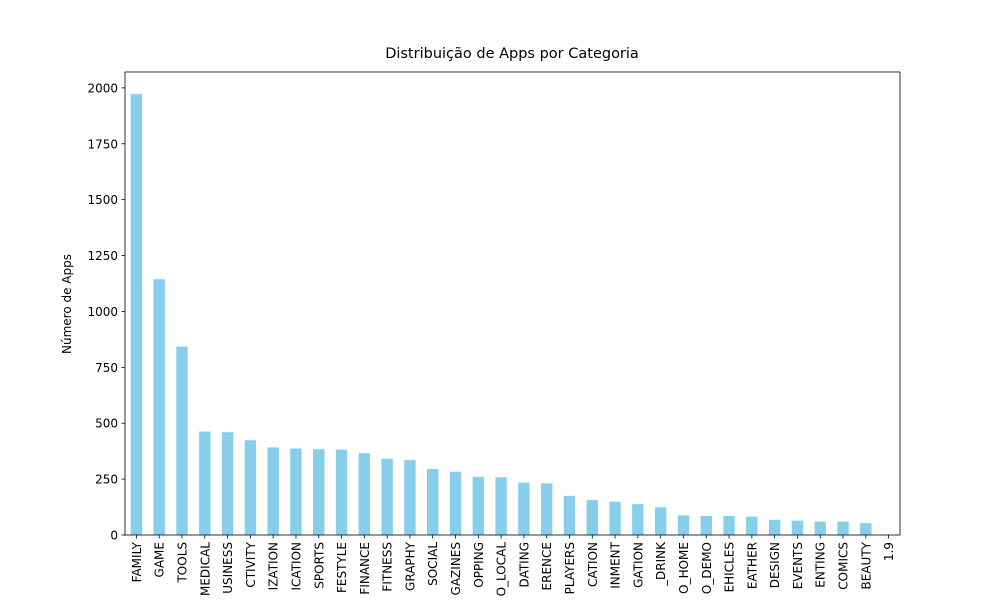 The width and height of the screenshot is (1000, 600). I want to click on x-tick-label: GAZINES, so click(456, 568).